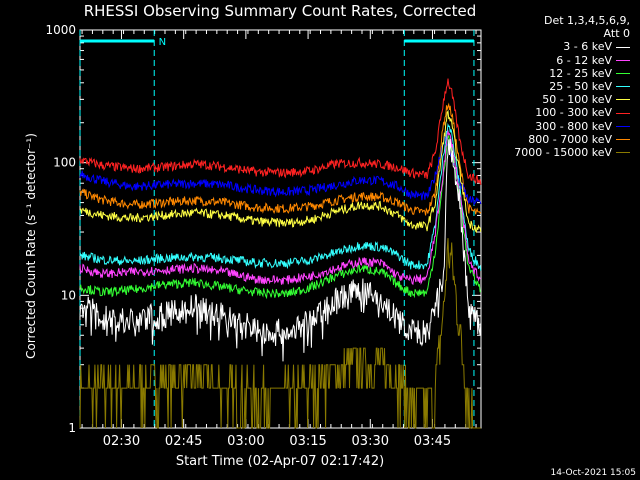 The width and height of the screenshot is (640, 480). I want to click on legend-entry-label: 7000 - 15000 keV, so click(563, 153).